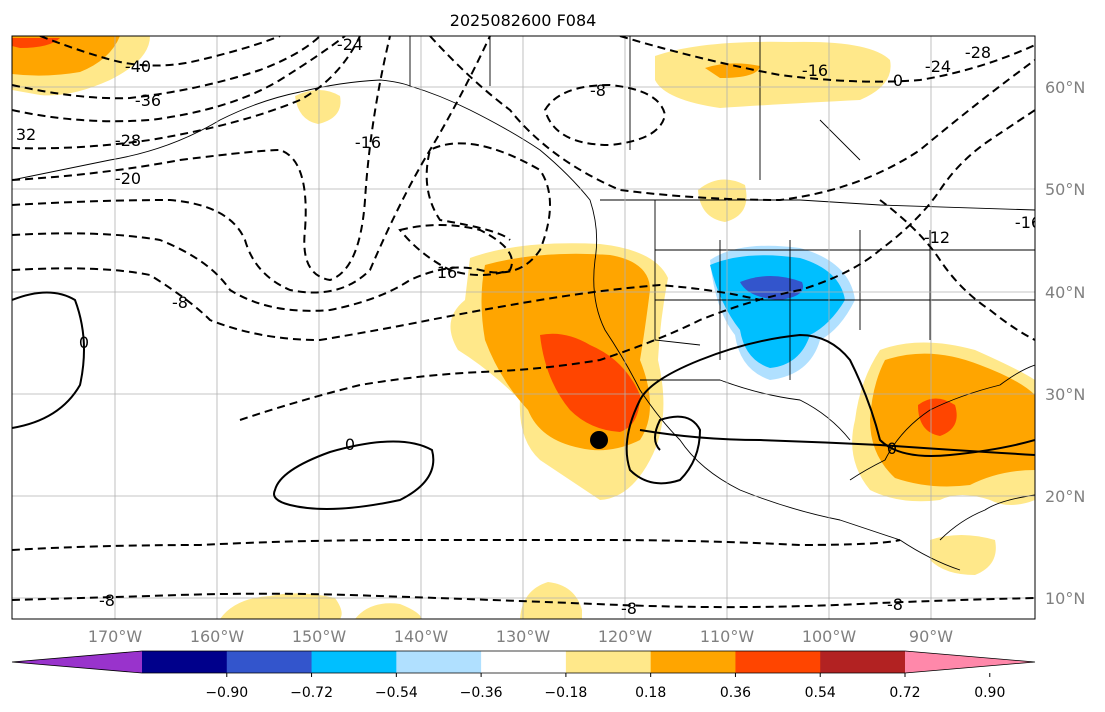  Describe the element at coordinates (829, 636) in the screenshot. I see `lon-label: 100°W` at that location.